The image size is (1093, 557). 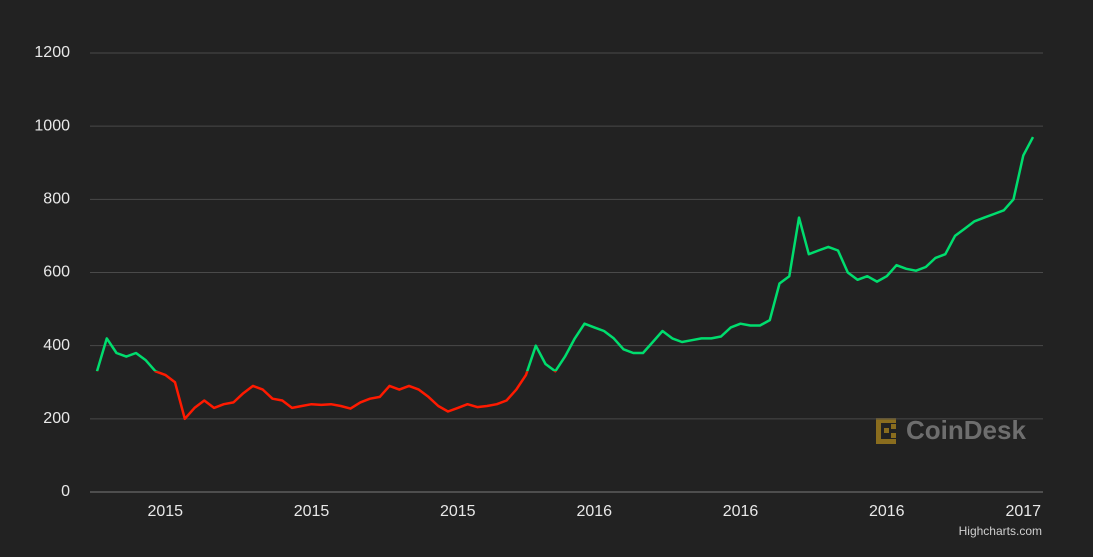 I want to click on y-tick-label: 600, so click(x=56, y=272).